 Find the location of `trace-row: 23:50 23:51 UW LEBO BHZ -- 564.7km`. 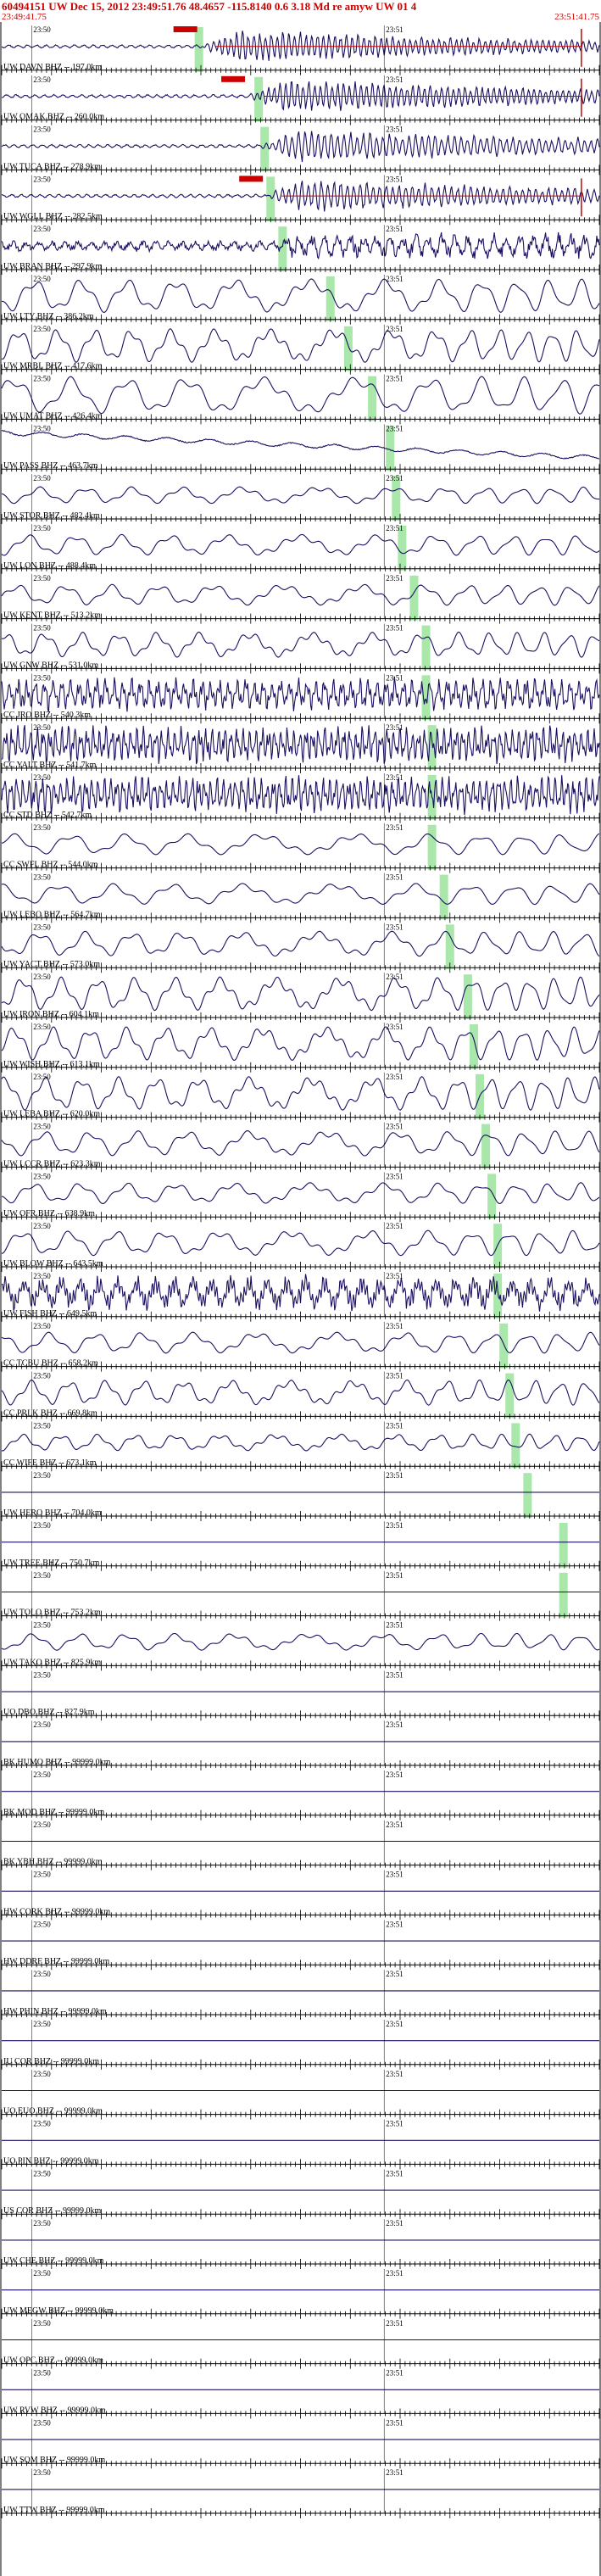

trace-row: 23:50 23:51 UW LEBO BHZ -- 564.7km is located at coordinates (300, 898).